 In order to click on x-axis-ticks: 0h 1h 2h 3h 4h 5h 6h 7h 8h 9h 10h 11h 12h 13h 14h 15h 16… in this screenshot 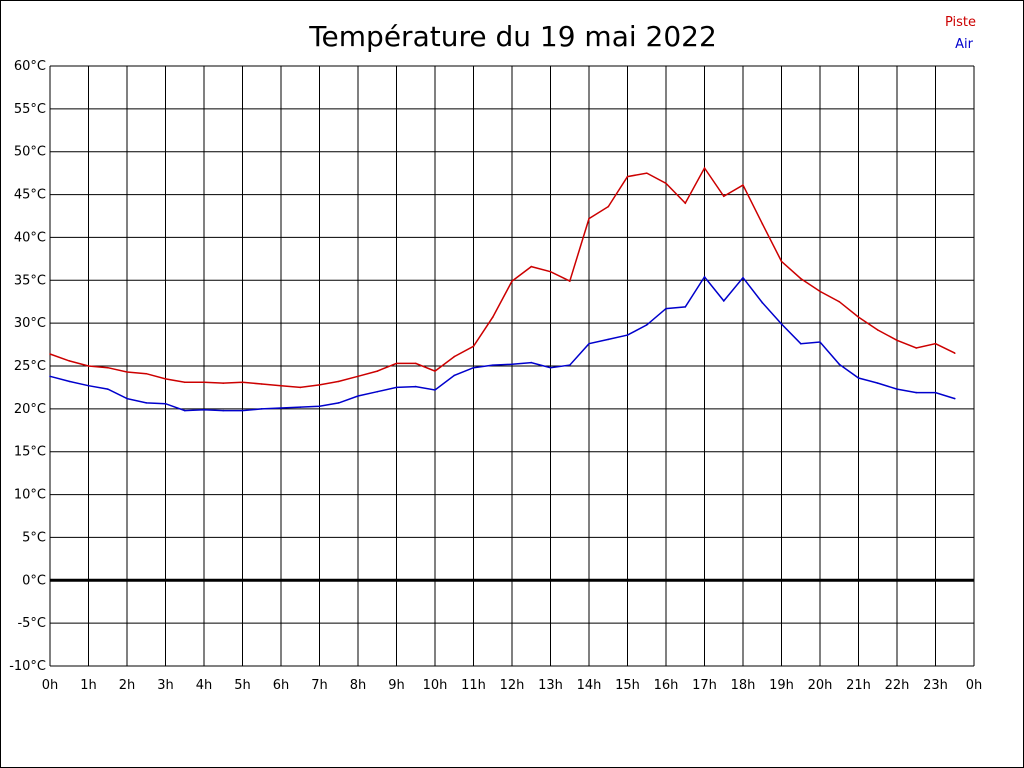, I will do `click(512, 685)`.